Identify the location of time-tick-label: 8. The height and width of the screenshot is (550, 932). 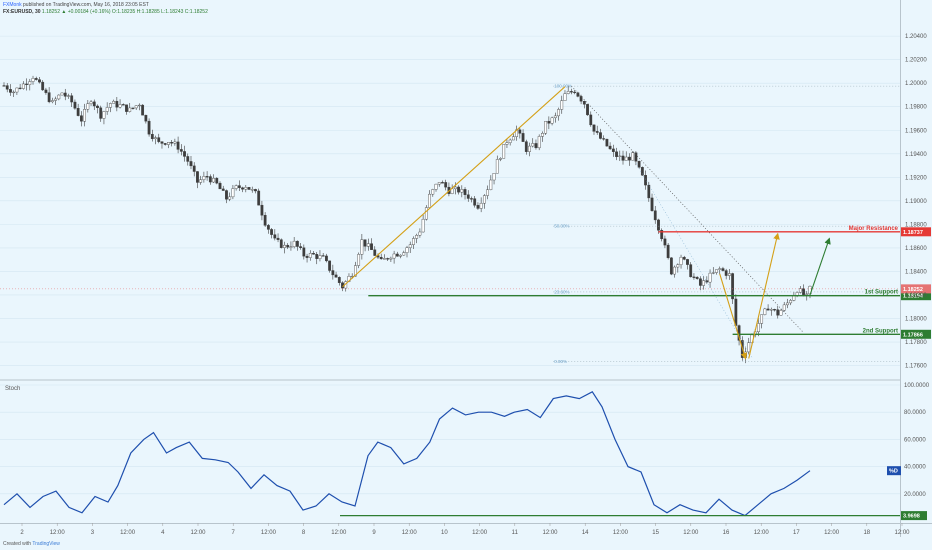
(304, 533).